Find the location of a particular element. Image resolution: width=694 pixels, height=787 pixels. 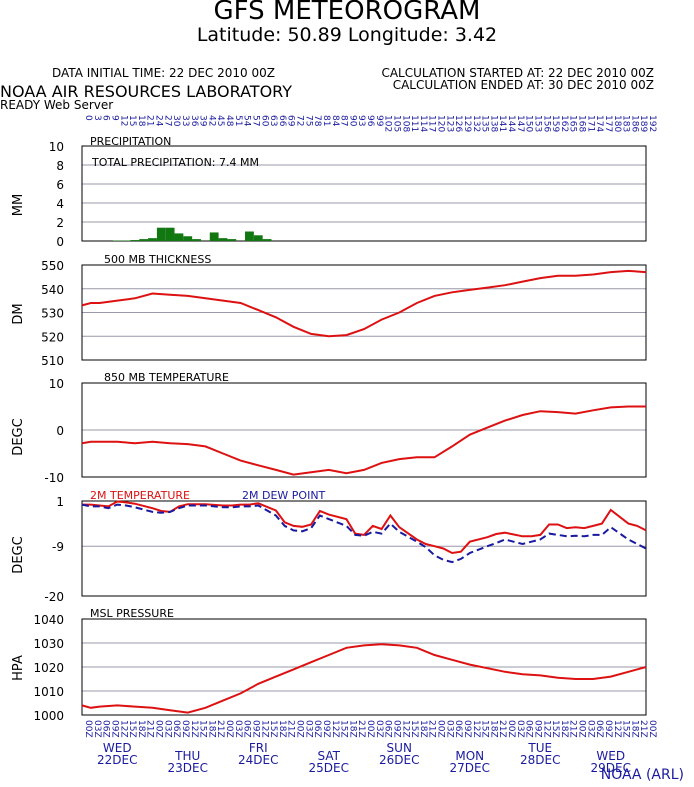

forecast-hour-label: 108 is located at coordinates (405, 123).